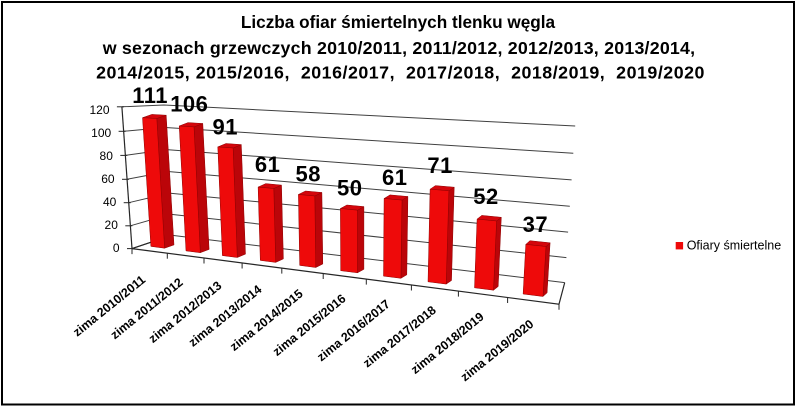 This screenshot has height=412, width=796. What do you see at coordinates (349, 188) in the screenshot?
I see `svg-text: 50` at bounding box center [349, 188].